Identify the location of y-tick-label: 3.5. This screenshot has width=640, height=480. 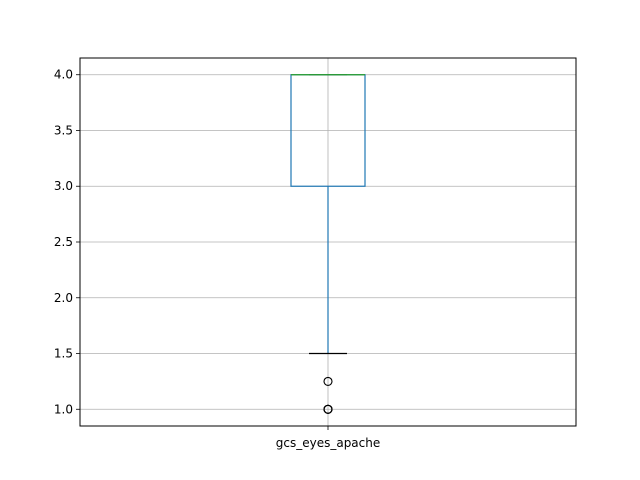
(63, 130).